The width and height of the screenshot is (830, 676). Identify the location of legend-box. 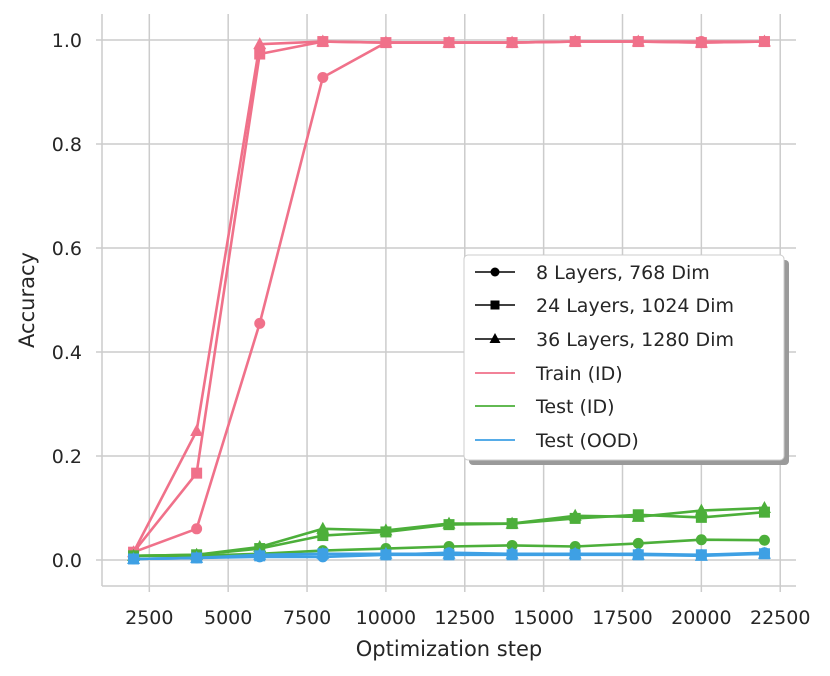
(624, 357).